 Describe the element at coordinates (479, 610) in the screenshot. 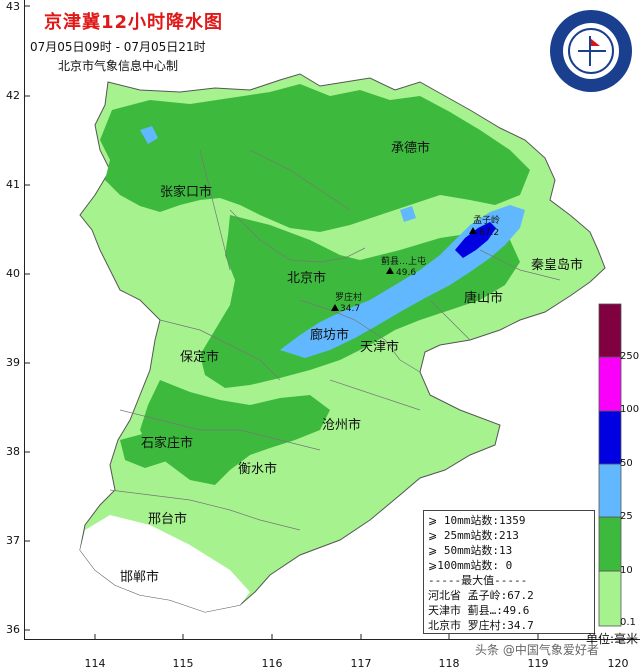

I see `stats-line: 天津市 蓟县…:49.6` at that location.